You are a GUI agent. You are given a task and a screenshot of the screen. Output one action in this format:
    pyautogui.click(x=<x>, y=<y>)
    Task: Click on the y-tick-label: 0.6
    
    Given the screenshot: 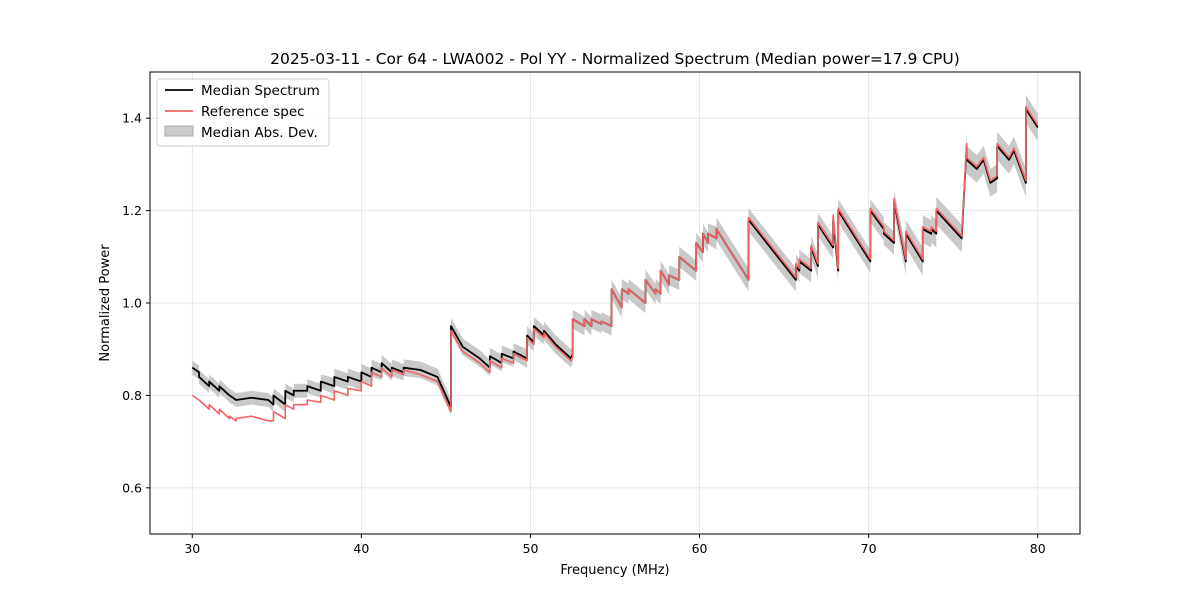 What is the action you would take?
    pyautogui.click(x=132, y=487)
    